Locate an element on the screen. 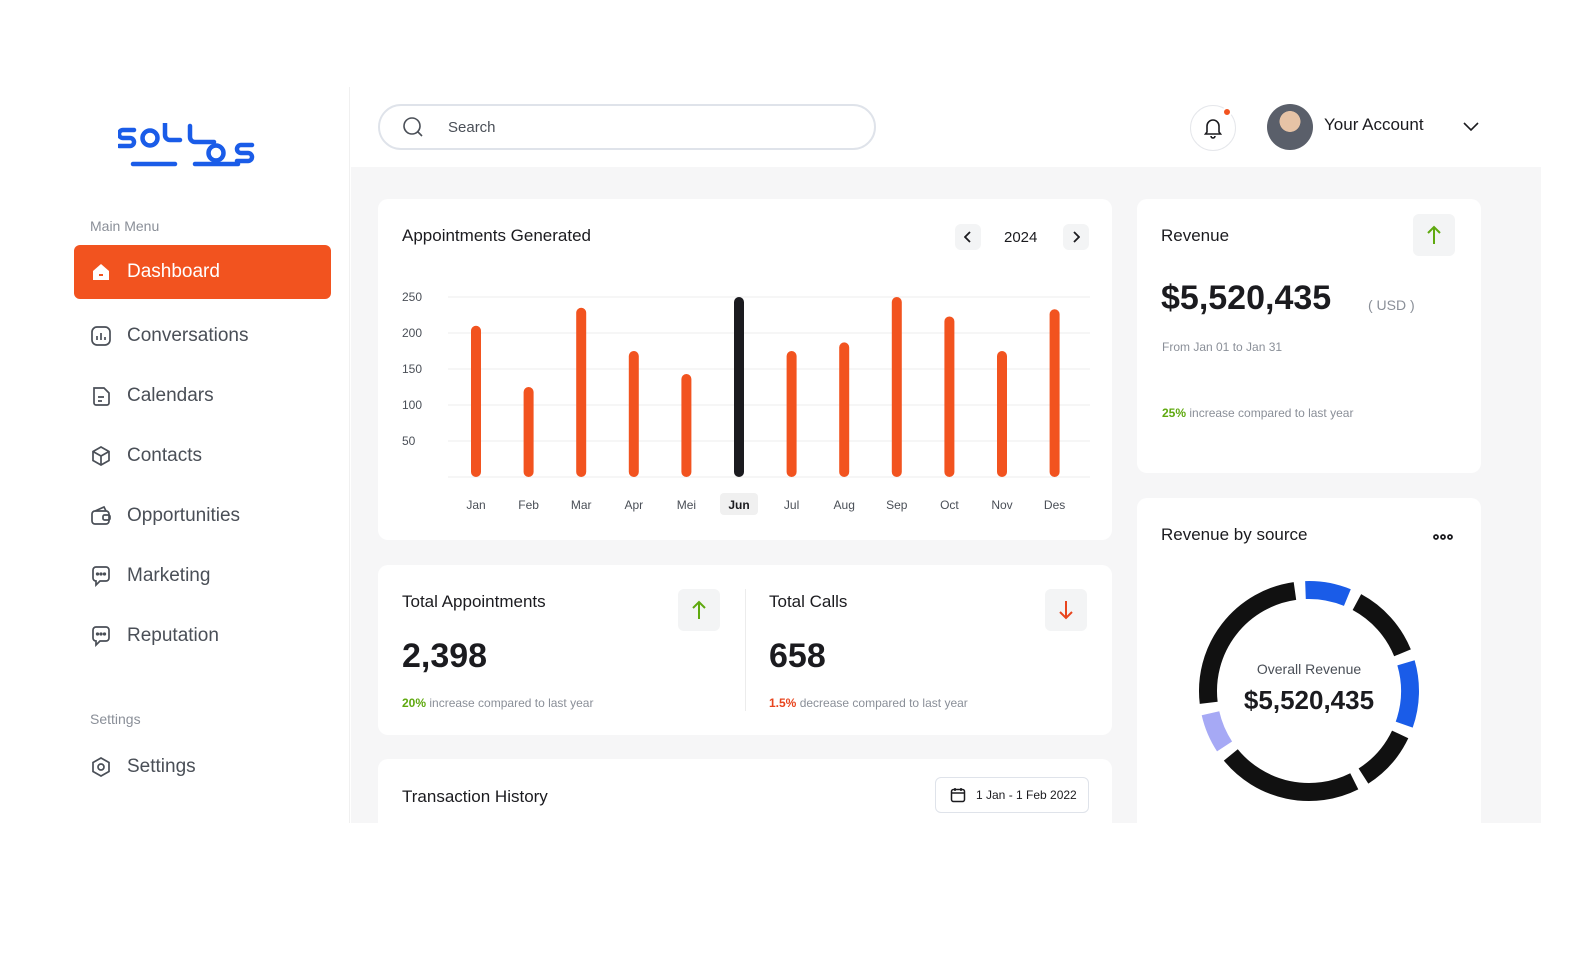 The height and width of the screenshot is (964, 1590). prev-year-button is located at coordinates (968, 237).